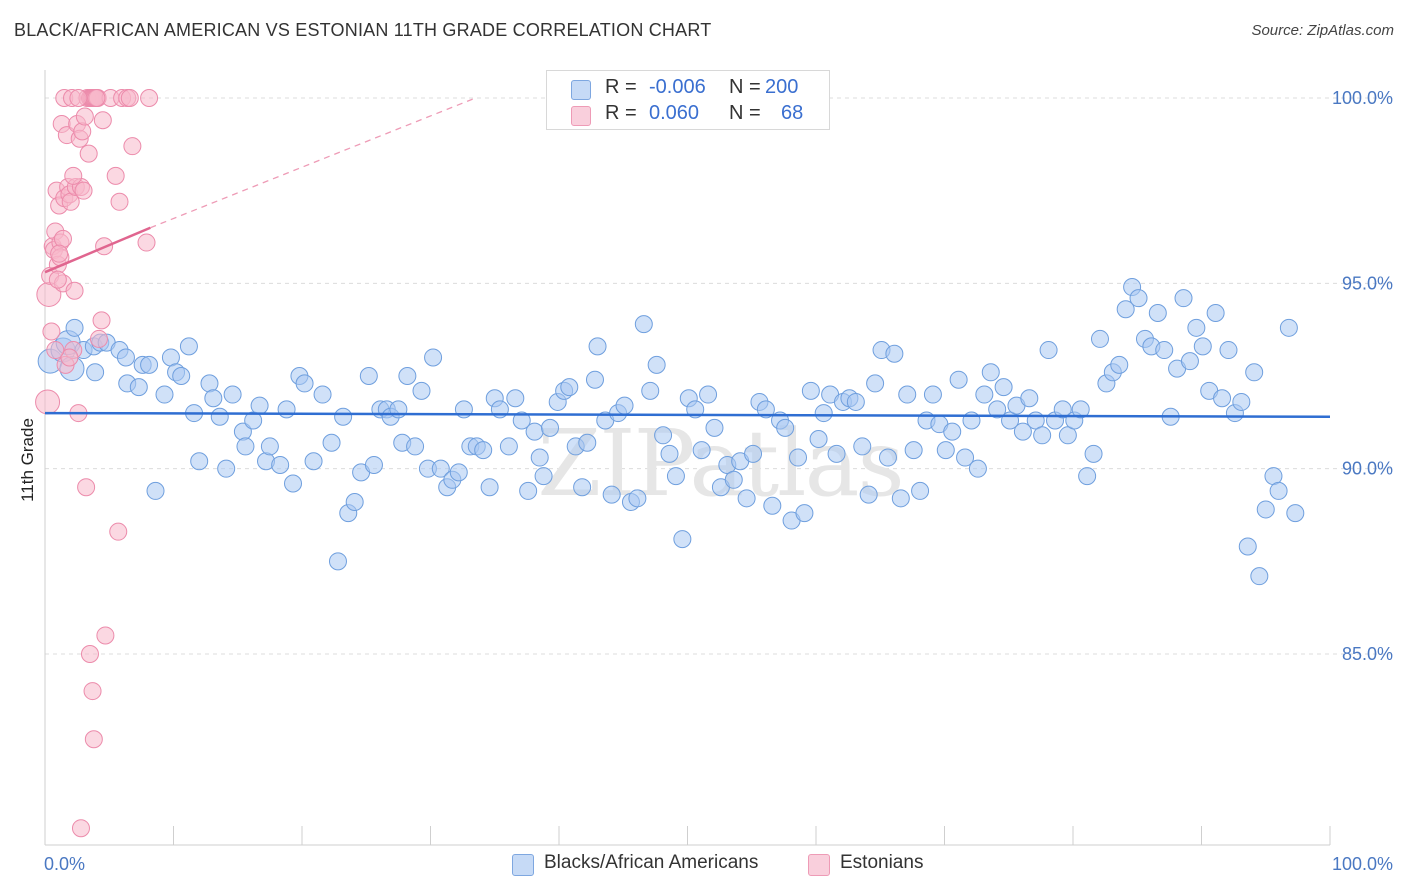 Image resolution: width=1406 pixels, height=892 pixels. What do you see at coordinates (1367, 283) in the screenshot?
I see `y-tick-label: 95.0%` at bounding box center [1367, 283].